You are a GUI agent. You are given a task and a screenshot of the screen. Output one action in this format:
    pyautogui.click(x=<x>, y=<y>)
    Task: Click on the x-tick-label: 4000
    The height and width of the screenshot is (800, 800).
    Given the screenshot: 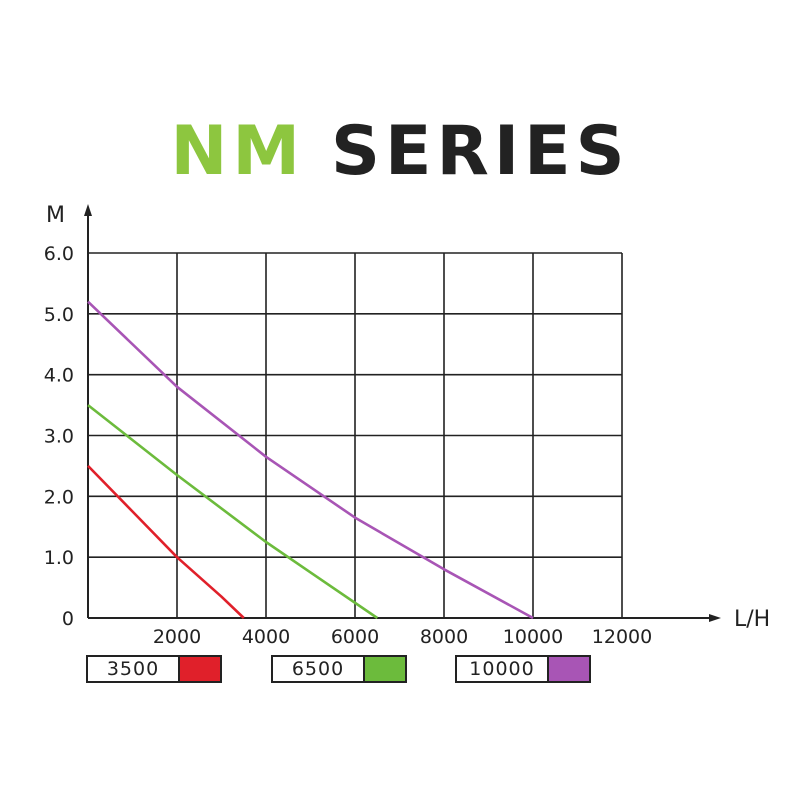 What is the action you would take?
    pyautogui.click(x=266, y=637)
    